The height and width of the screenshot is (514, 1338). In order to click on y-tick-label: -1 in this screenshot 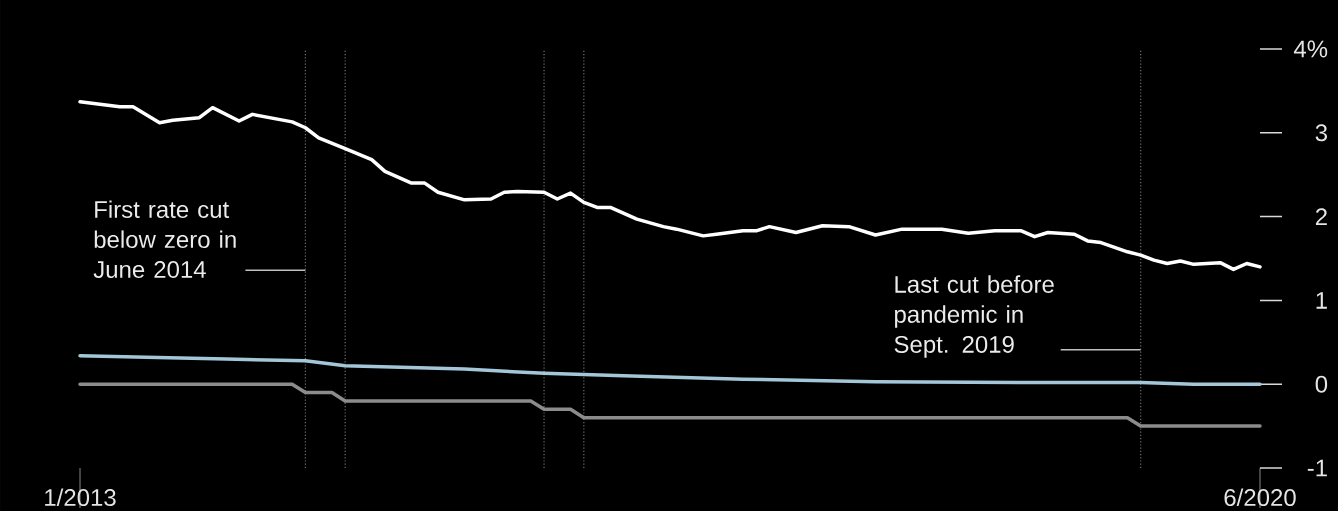, I will do `click(1317, 468)`.